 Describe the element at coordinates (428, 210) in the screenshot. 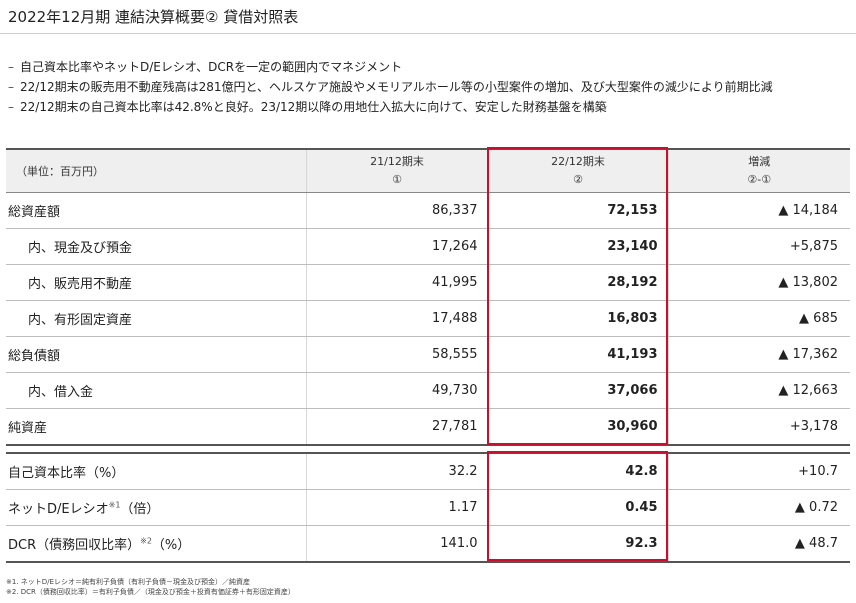

I see `table-row: 総資産額 86,337 72,153 ▲ 14,184` at that location.